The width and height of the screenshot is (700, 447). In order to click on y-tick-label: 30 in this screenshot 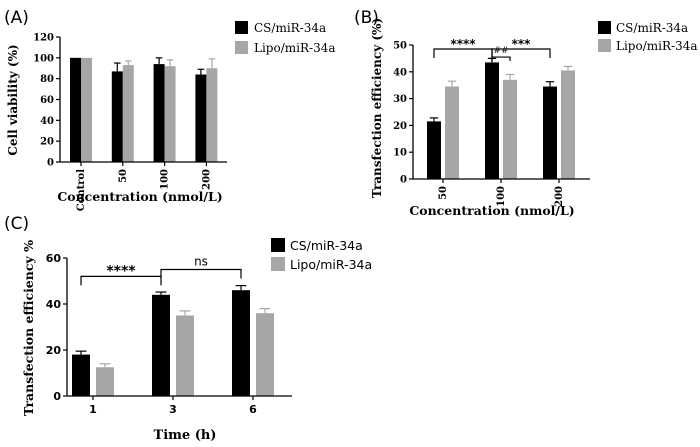, I will do `click(400, 99)`.